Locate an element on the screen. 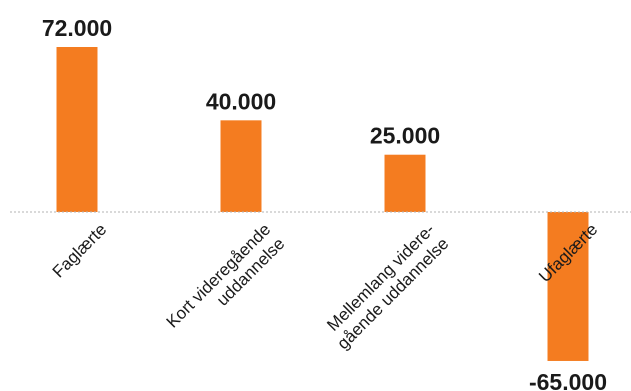 Image resolution: width=631 pixels, height=391 pixels. category-label-1: Kort videregåendeuddannelse is located at coordinates (226, 283).